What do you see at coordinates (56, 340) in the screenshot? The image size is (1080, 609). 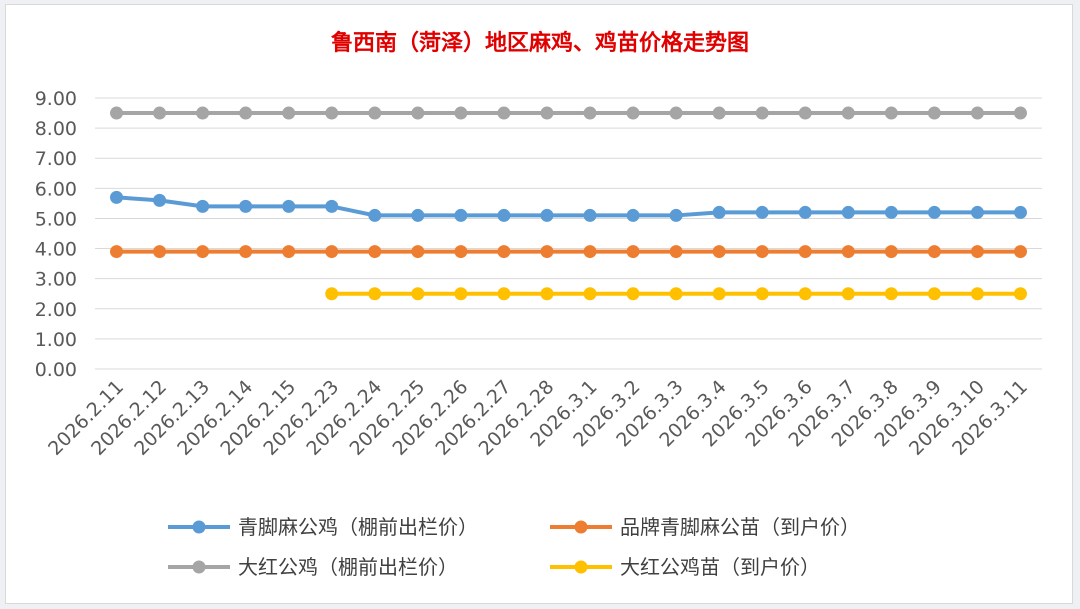 I see `y-tick-label: 1.00` at bounding box center [56, 340].